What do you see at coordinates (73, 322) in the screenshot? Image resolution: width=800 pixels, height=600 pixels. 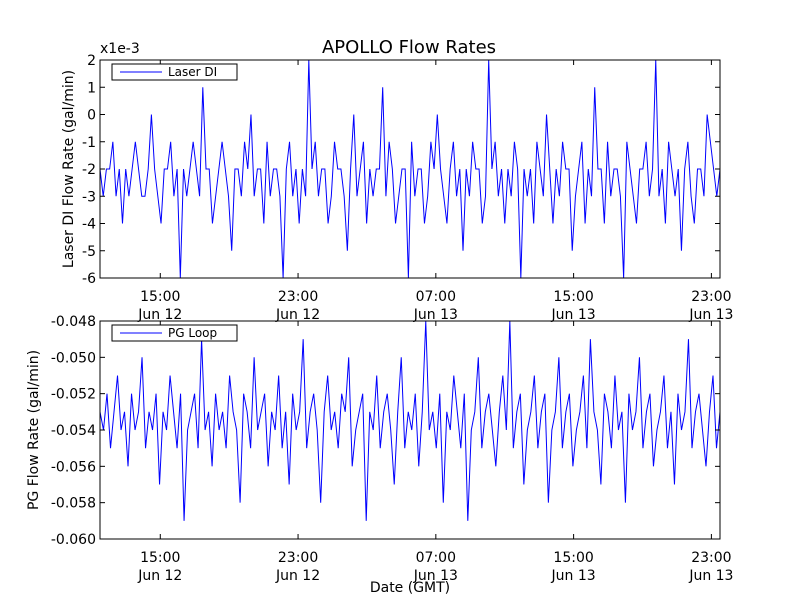 I see `y-tick-label: -0.048` at bounding box center [73, 322].